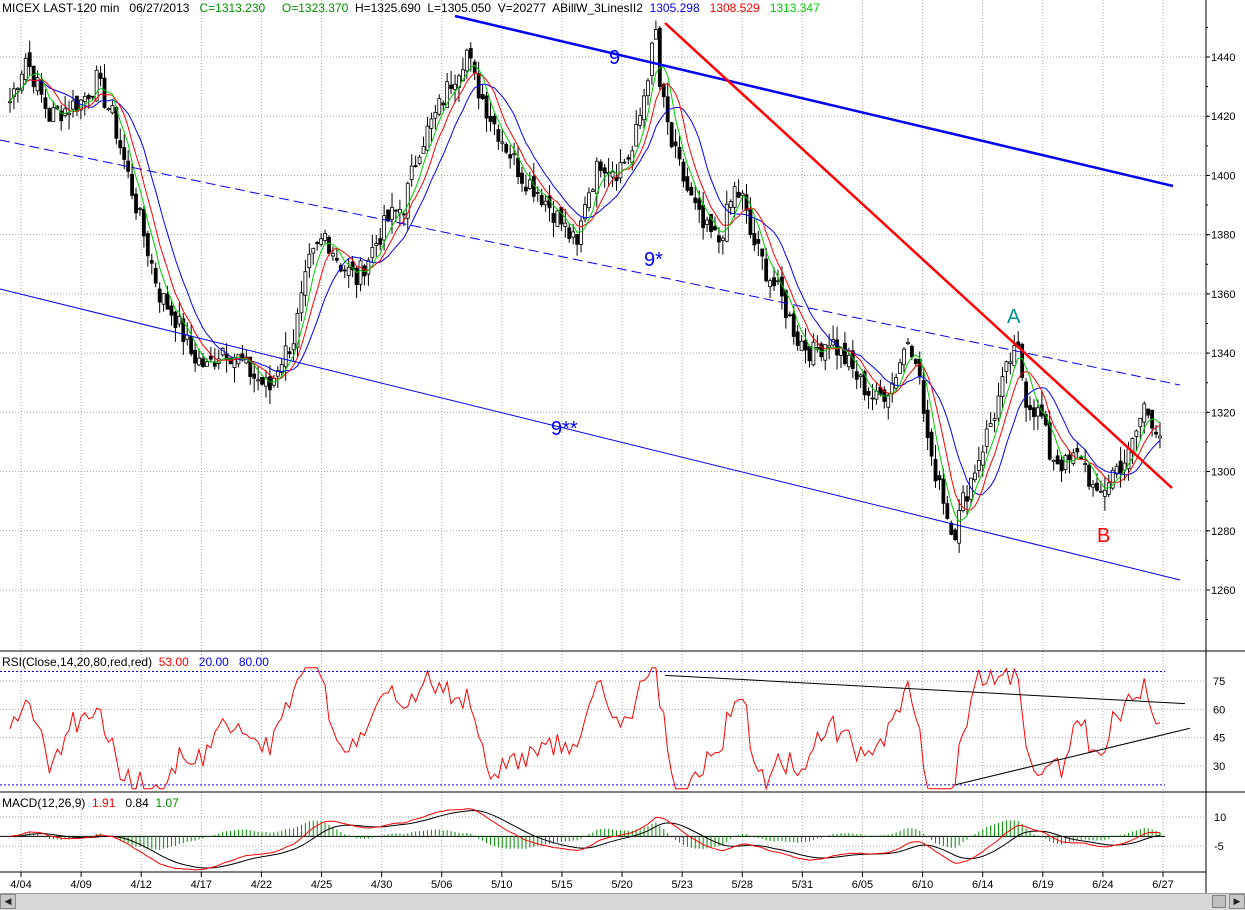  What do you see at coordinates (1223, 58) in the screenshot?
I see `price-tick-label: 1440` at bounding box center [1223, 58].